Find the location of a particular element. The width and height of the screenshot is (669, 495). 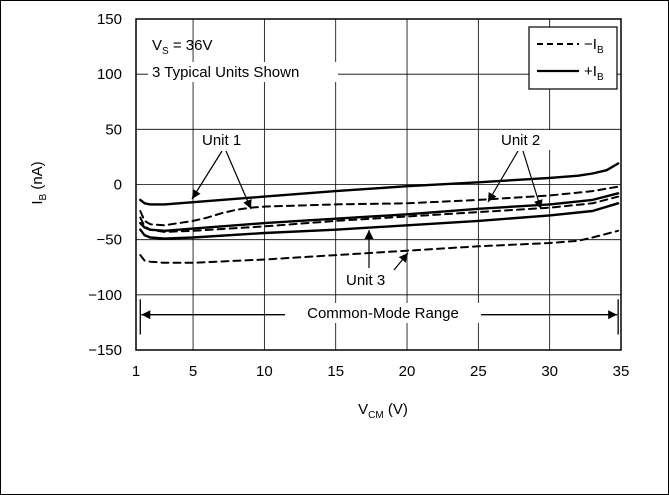

y-tick-label: −50 is located at coordinates (109, 240).